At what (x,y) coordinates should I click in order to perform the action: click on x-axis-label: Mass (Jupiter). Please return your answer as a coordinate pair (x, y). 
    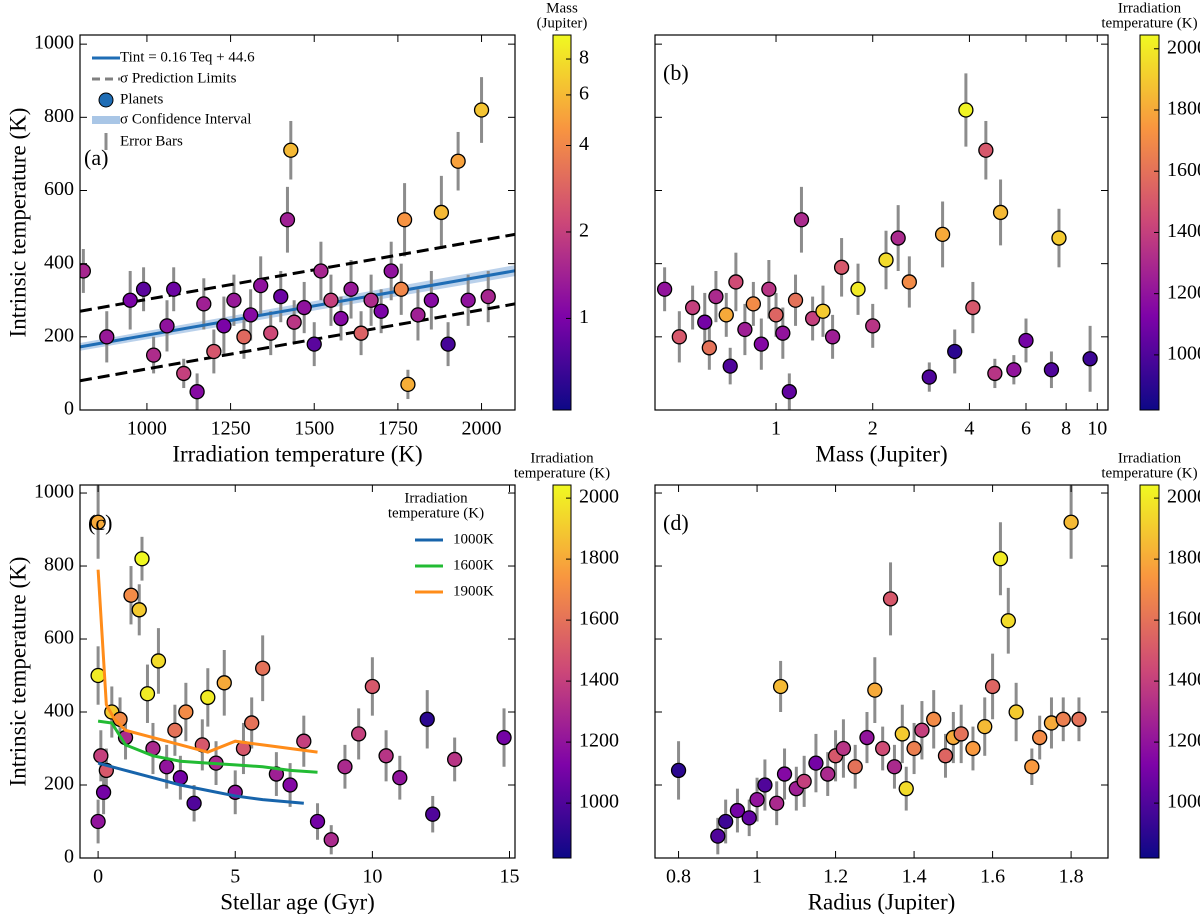
    Looking at the image, I should click on (881, 453).